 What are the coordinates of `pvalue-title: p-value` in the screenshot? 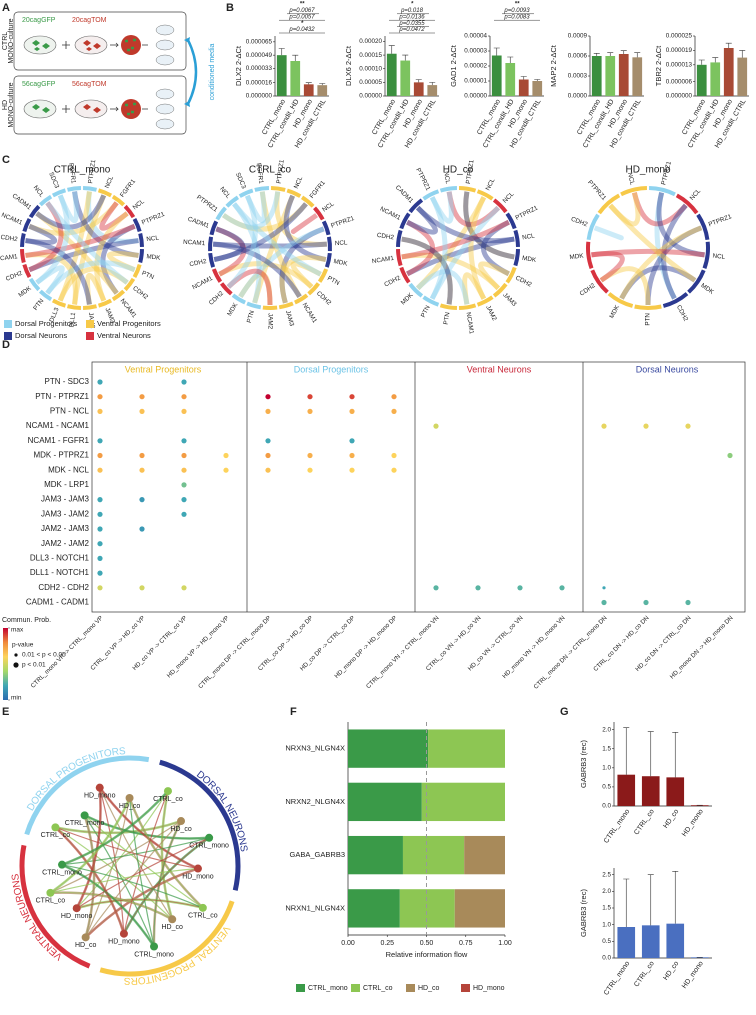 It's located at (23, 645).